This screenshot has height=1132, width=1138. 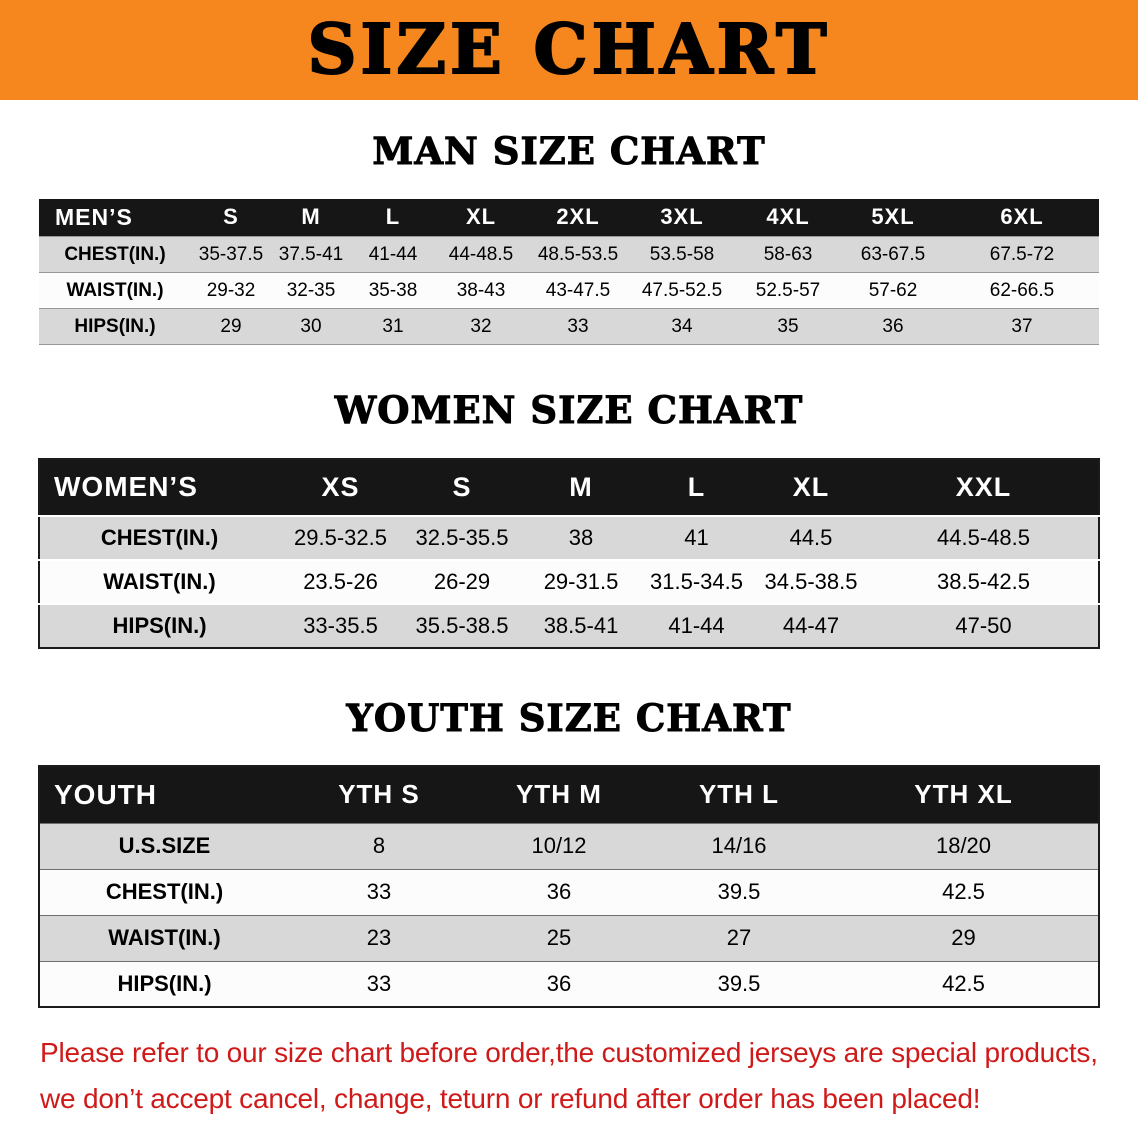 I want to click on table-cell: 34, so click(x=682, y=326).